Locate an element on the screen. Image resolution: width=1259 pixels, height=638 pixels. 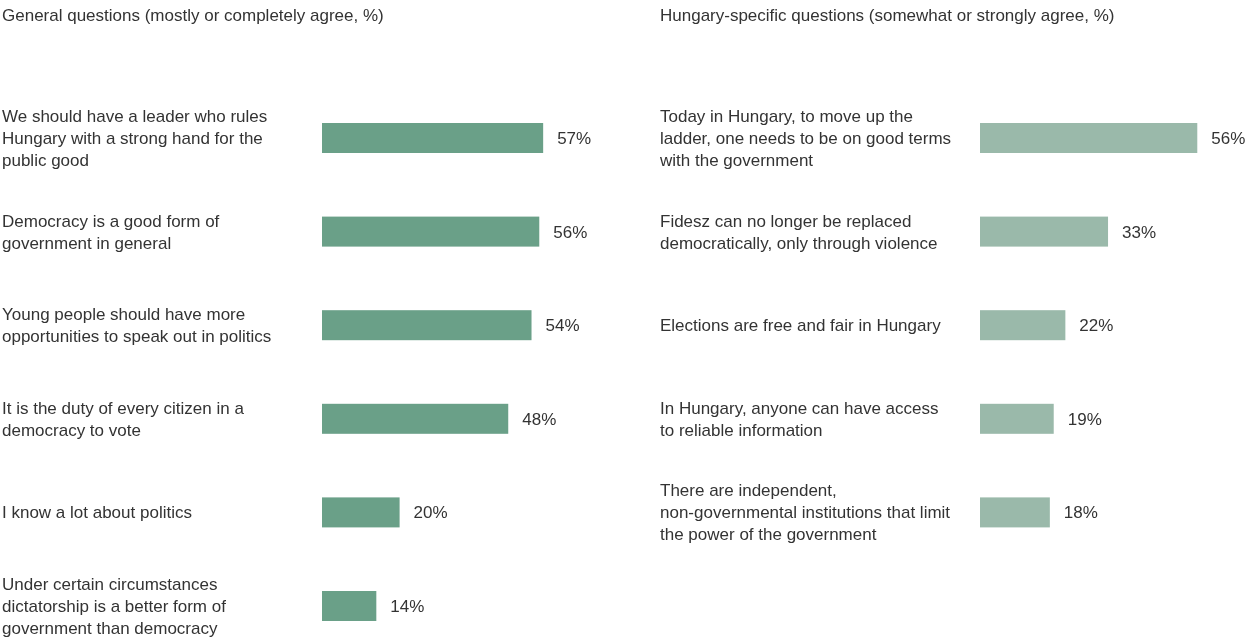
y-tick-label: It is the duty of every citizen in a democracy to vote is located at coordinates (123, 419).